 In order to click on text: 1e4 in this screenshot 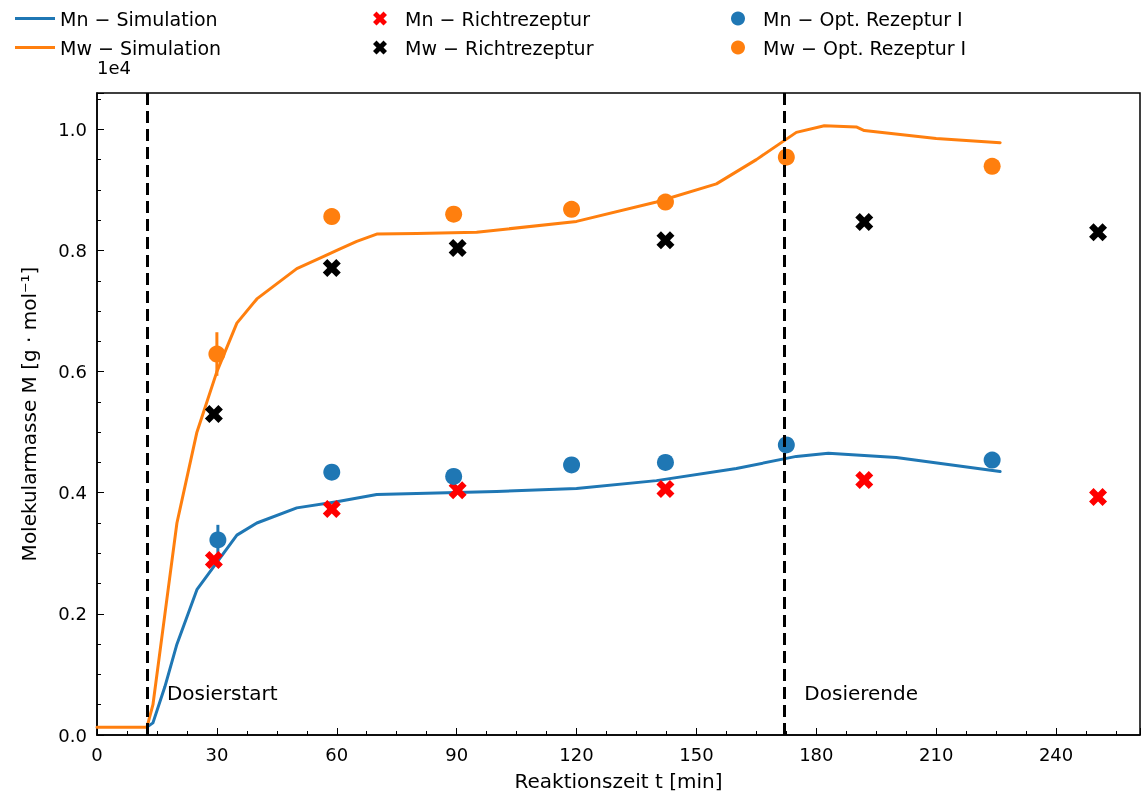, I will do `click(114, 67)`.